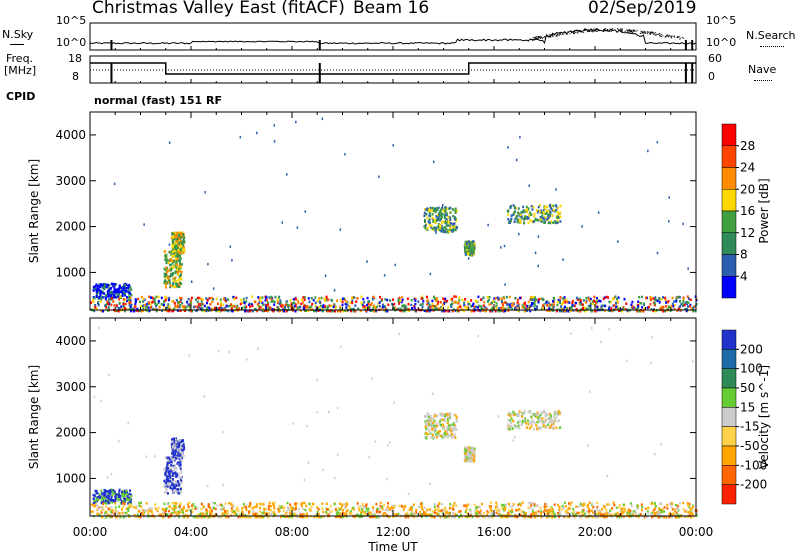 The image size is (800, 554). What do you see at coordinates (18, 34) in the screenshot?
I see `nsky-label: N.Sky` at bounding box center [18, 34].